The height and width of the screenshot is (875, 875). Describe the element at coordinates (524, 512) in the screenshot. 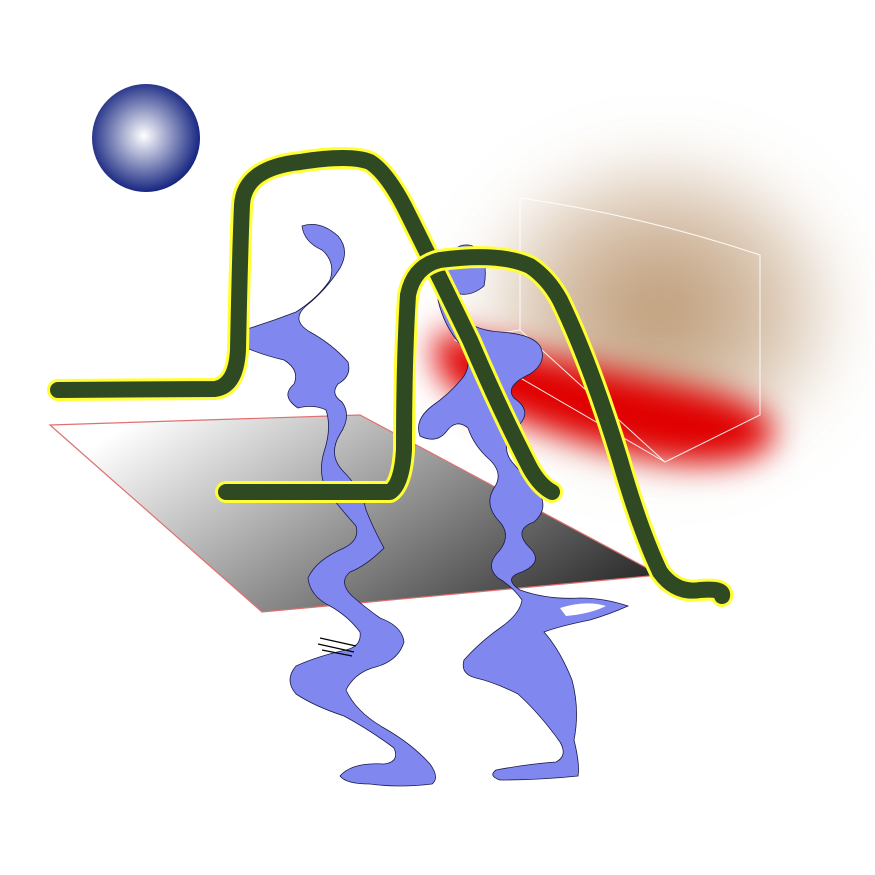

I see `ribbon-right` at that location.